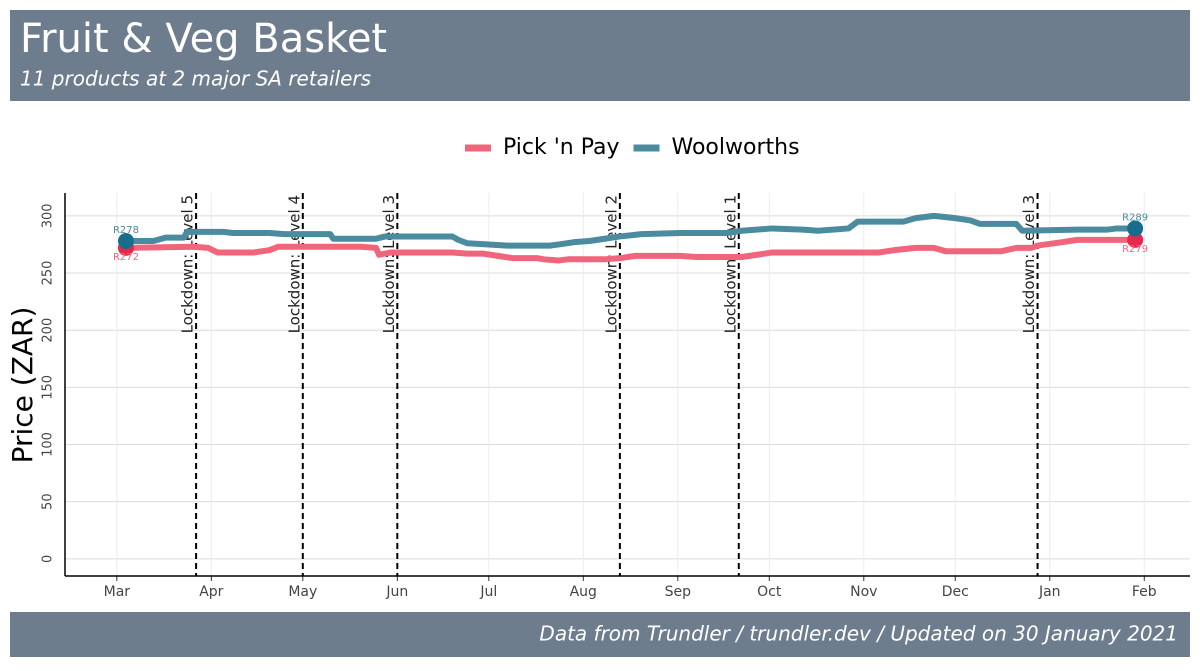  Describe the element at coordinates (188, 264) in the screenshot. I see `lockdown-label: Lockdown: Level 5` at that location.